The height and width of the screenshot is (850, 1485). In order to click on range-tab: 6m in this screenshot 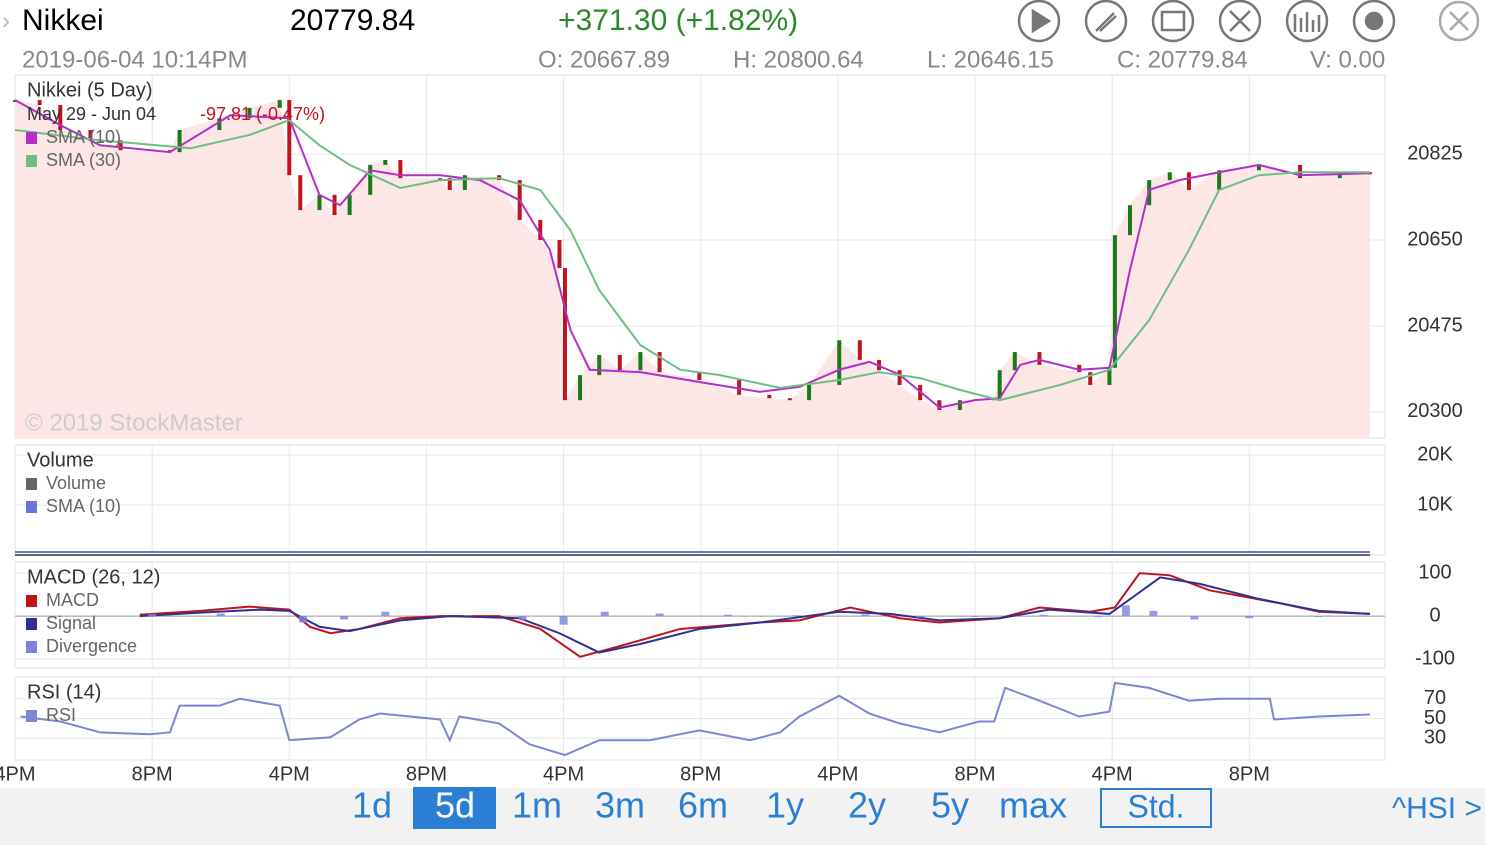, I will do `click(703, 805)`.